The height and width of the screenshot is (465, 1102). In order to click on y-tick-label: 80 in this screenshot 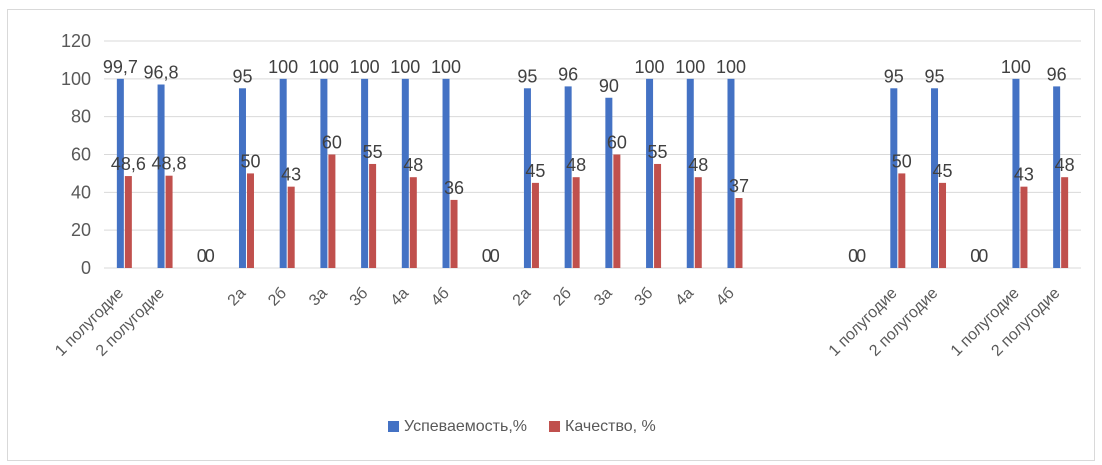, I will do `click(81, 117)`.